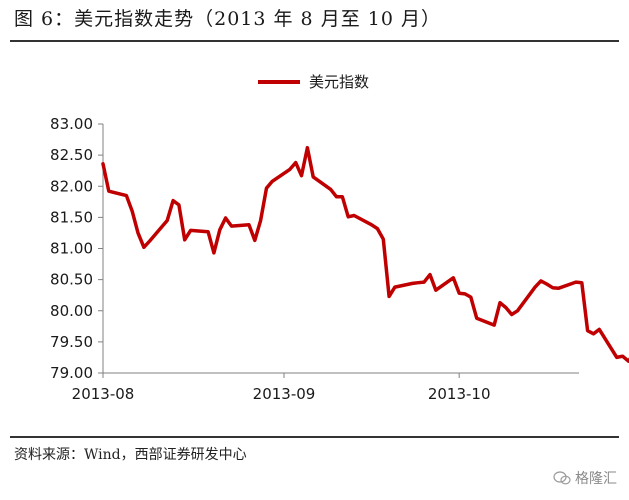  Describe the element at coordinates (71, 155) in the screenshot. I see `y-tick-label: 82.50` at that location.